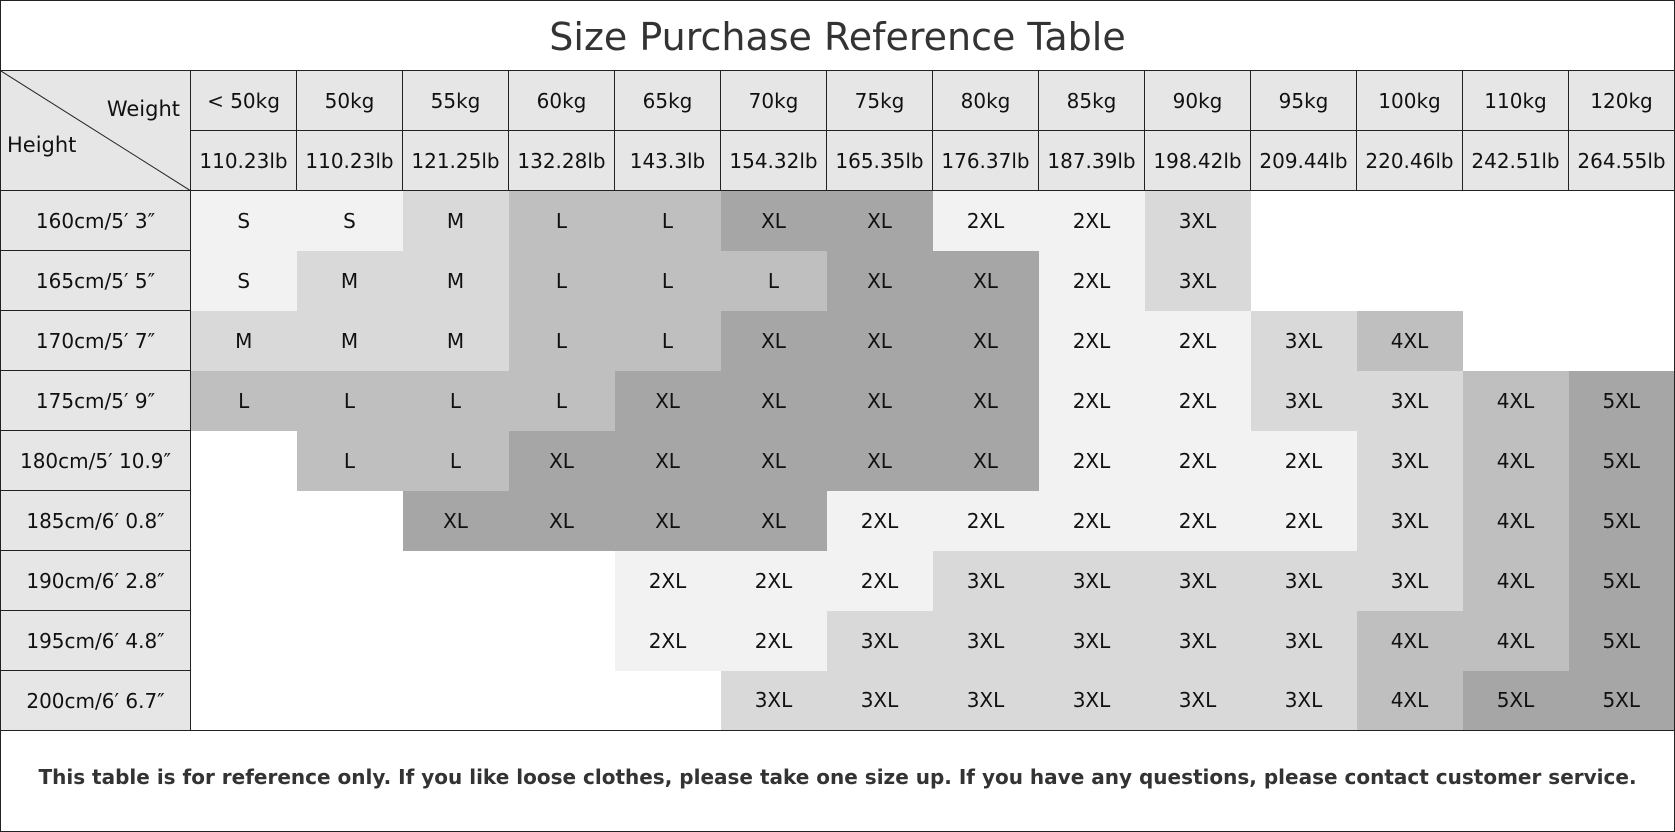  Describe the element at coordinates (773, 100) in the screenshot. I see `weight-kg-header: 70kg` at that location.